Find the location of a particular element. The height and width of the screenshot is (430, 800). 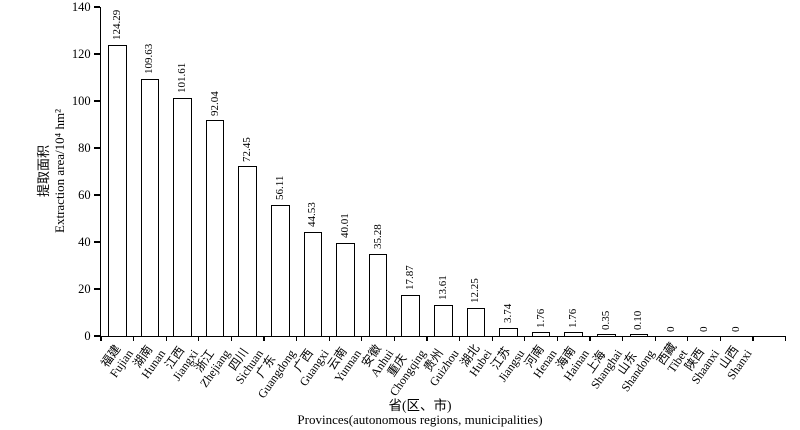

bar-value-label: 0.10 is located at coordinates (638, 320).